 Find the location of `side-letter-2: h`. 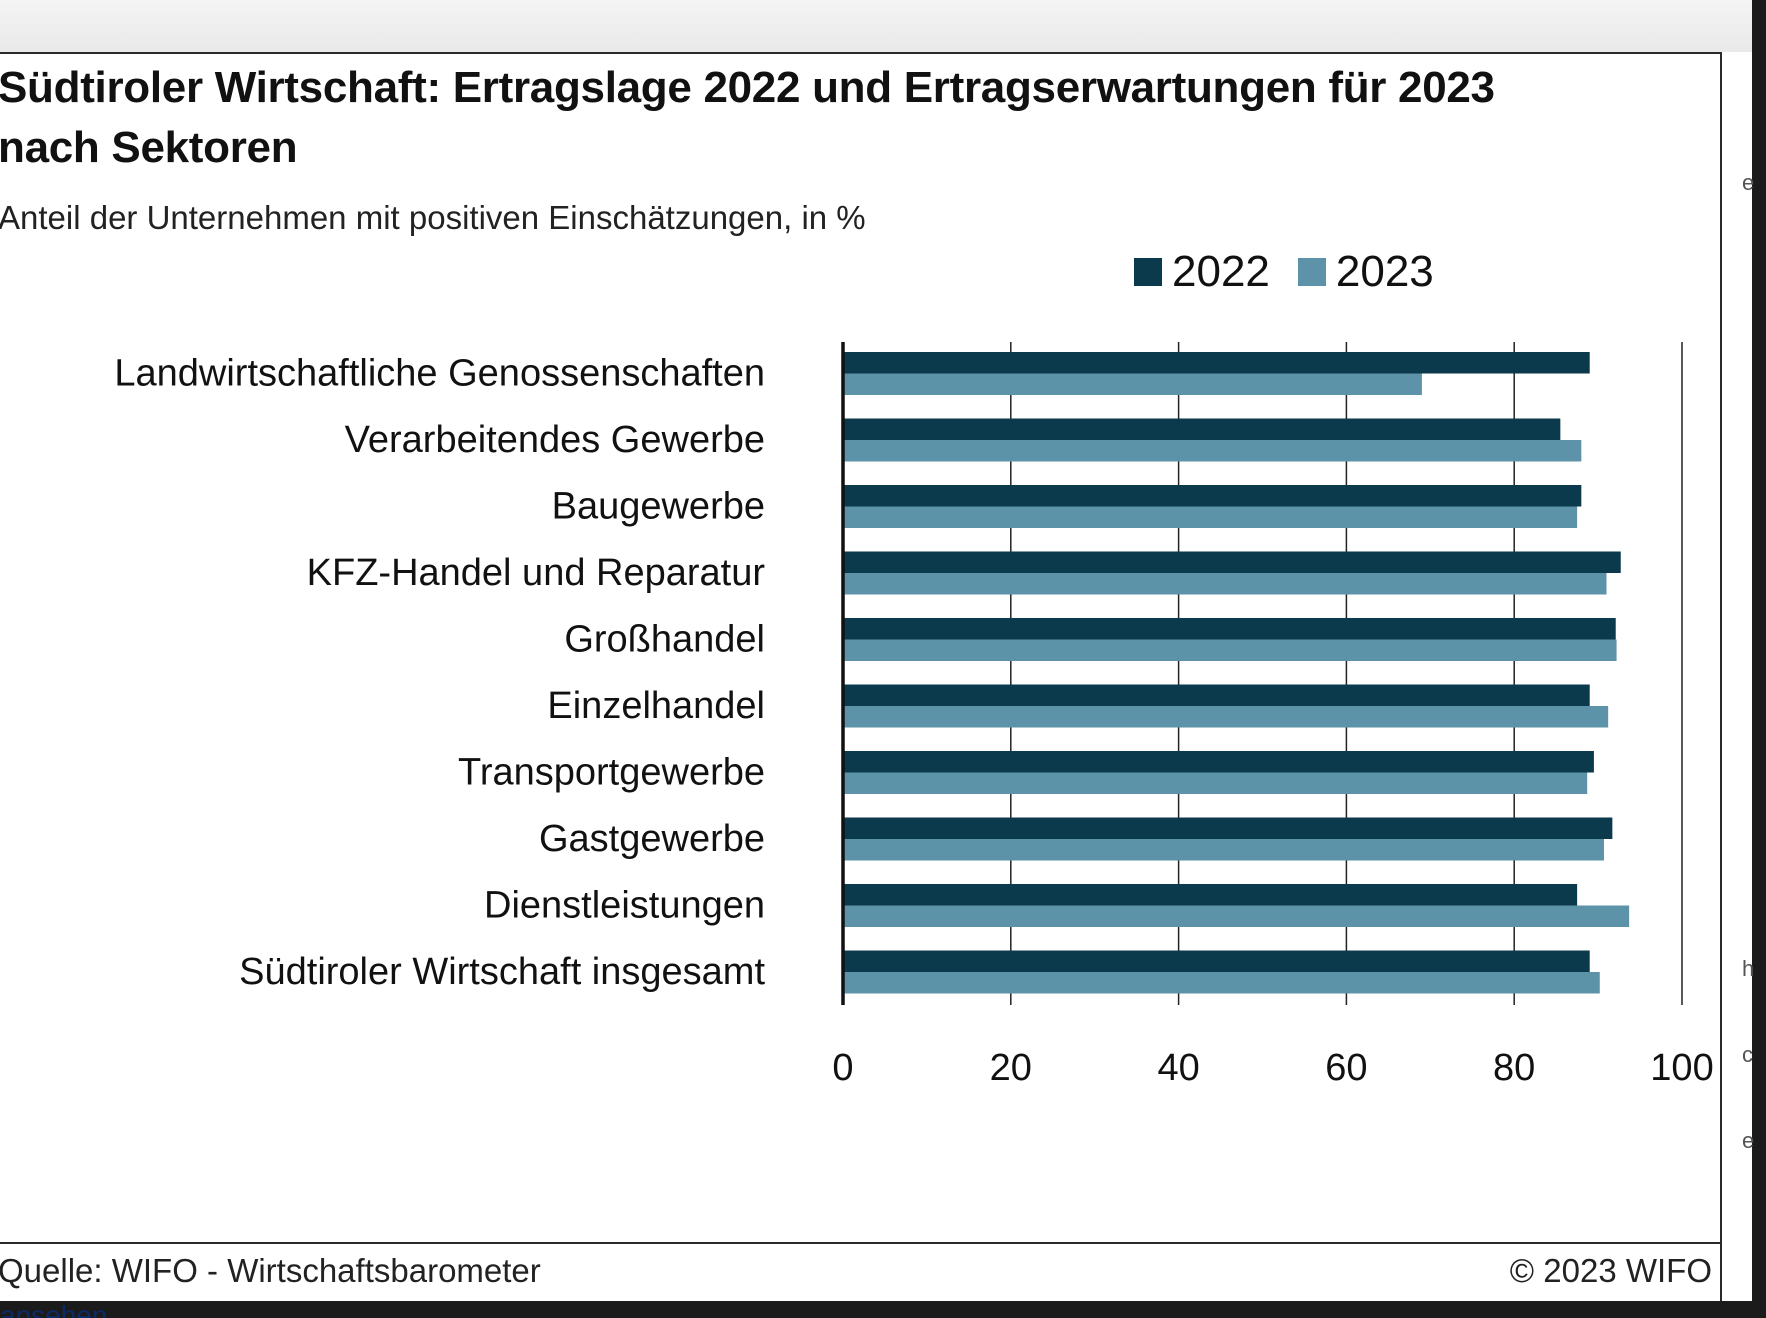

side-letter-2: h is located at coordinates (1748, 968).